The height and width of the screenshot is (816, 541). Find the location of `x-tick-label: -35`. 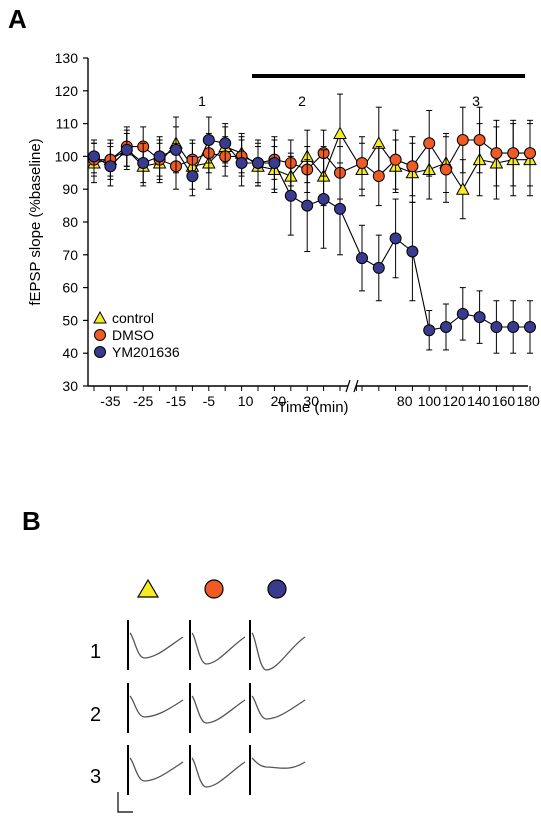

x-tick-label: -35 is located at coordinates (110, 401).